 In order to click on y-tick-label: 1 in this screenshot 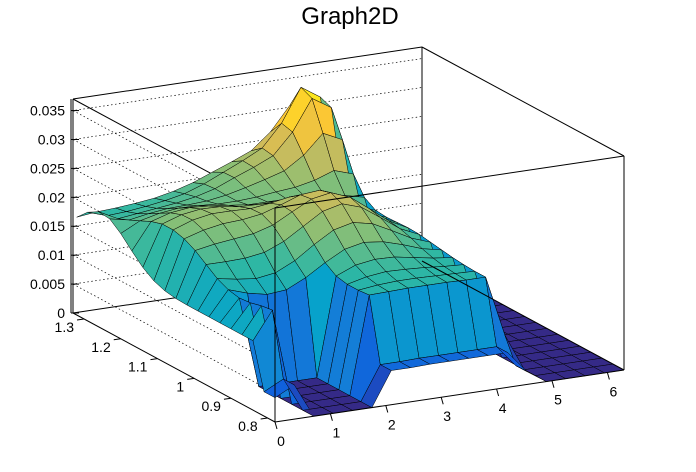, I will do `click(180, 386)`.